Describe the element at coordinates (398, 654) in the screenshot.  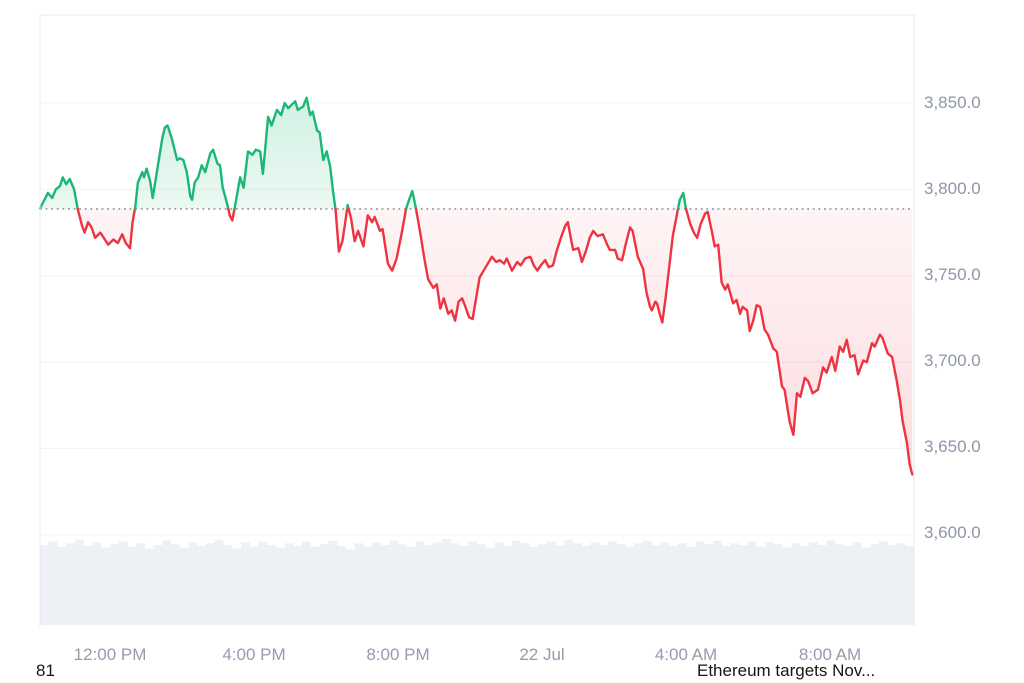
I see `x-axis-label: 8:00 PM` at that location.